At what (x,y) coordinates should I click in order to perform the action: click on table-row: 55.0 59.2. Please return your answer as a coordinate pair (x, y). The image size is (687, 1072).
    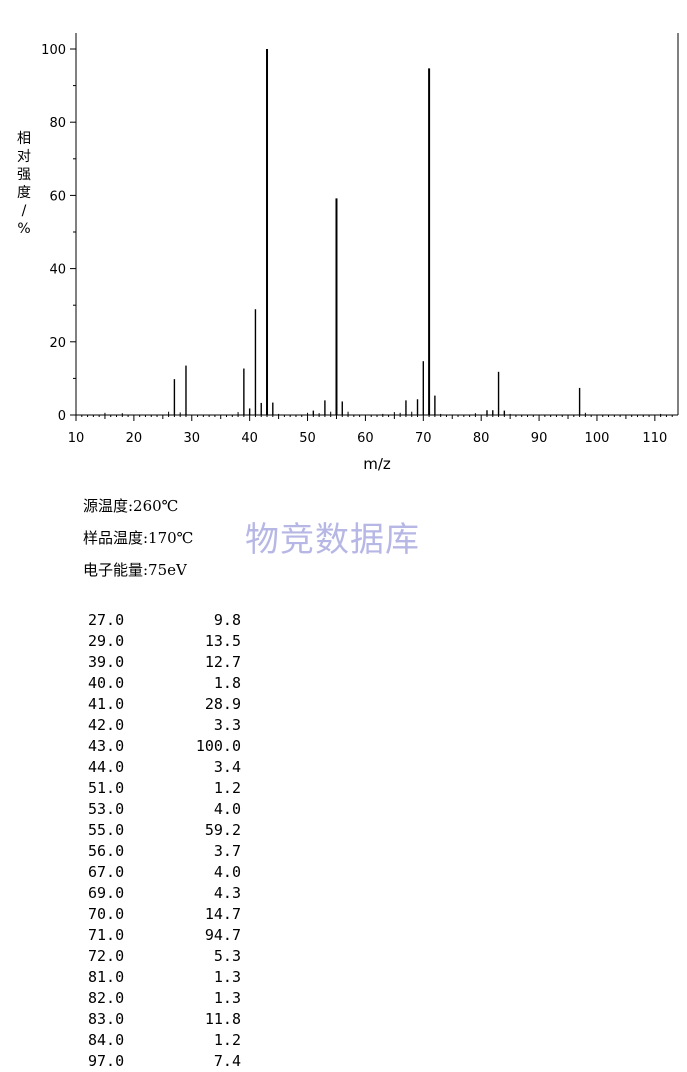
    Looking at the image, I should click on (164, 830).